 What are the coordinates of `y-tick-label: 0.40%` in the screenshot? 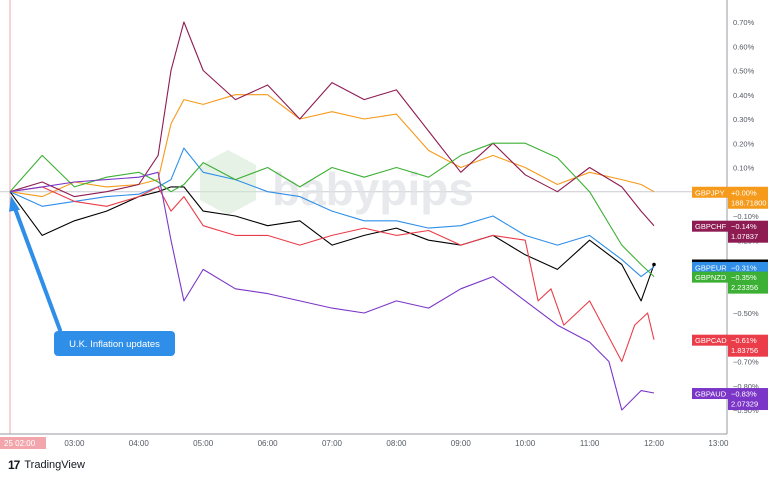 It's located at (744, 95).